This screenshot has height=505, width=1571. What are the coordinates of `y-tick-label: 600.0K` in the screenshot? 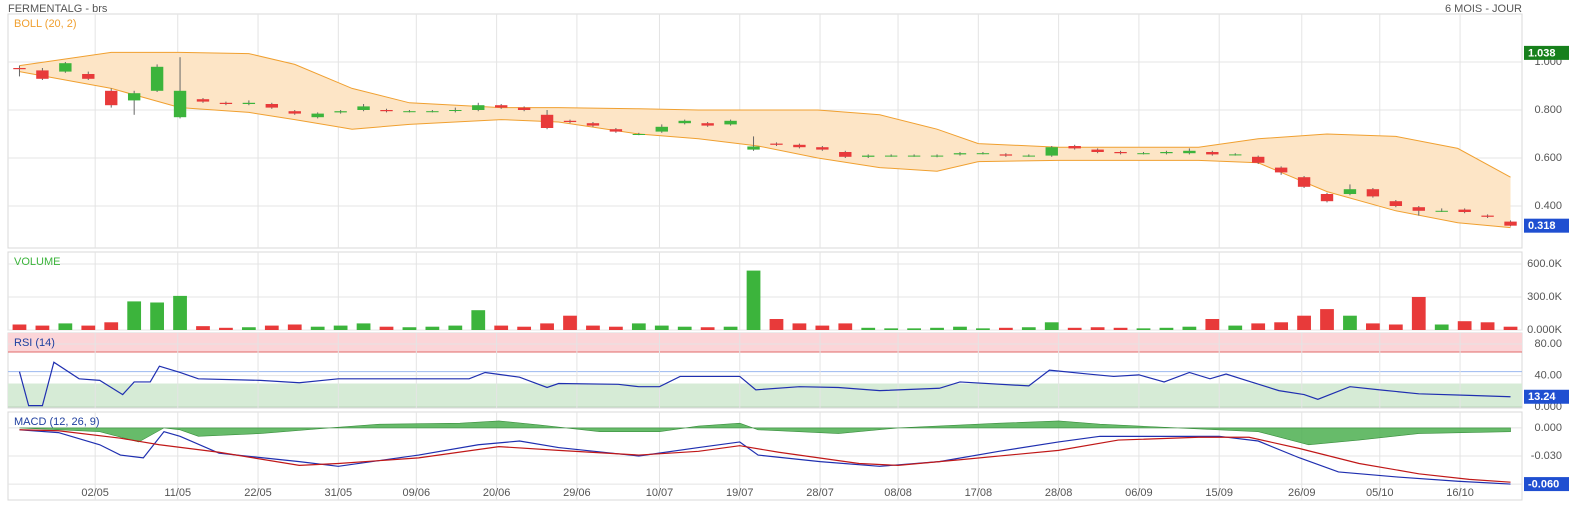 It's located at (1545, 264).